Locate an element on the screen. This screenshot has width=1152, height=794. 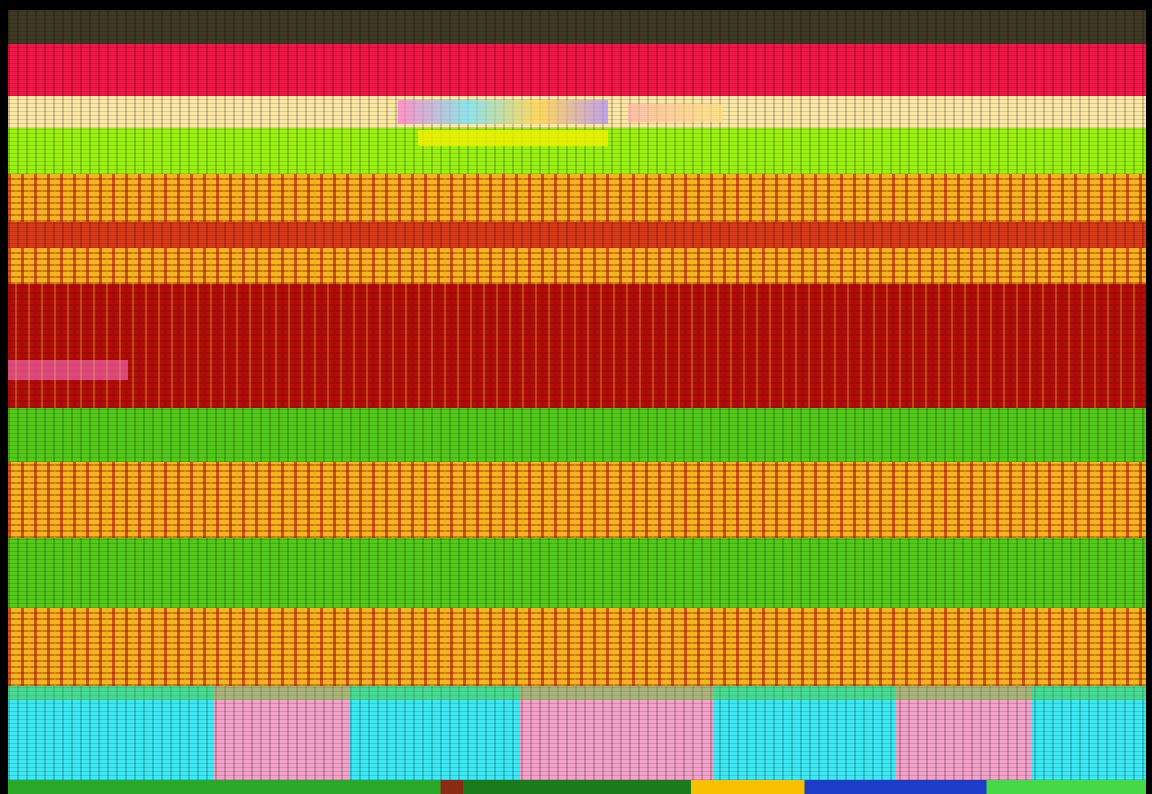
band-mixed is located at coordinates (577, 733).